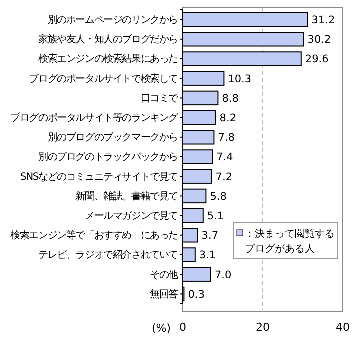 The image size is (352, 340). Describe the element at coordinates (240, 79) in the screenshot. I see `text: 10.3` at that location.